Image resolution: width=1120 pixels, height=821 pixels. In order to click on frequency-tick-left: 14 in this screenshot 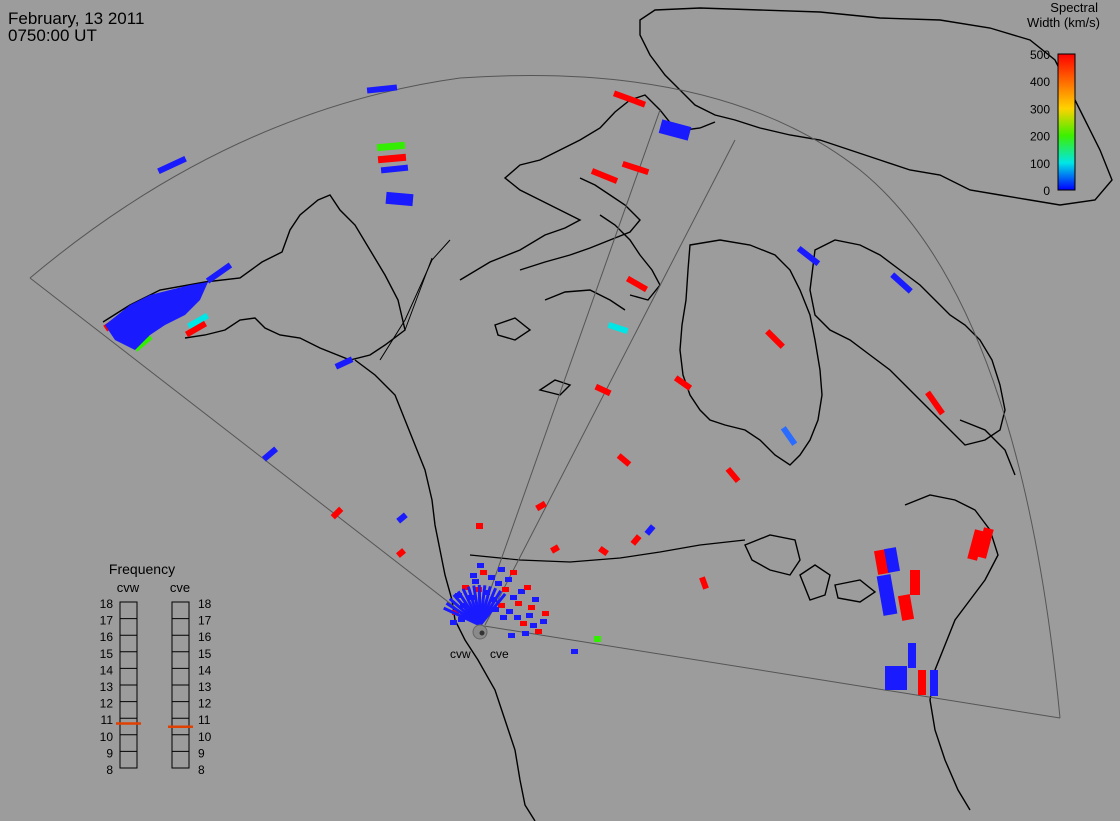, I will do `click(107, 670)`.